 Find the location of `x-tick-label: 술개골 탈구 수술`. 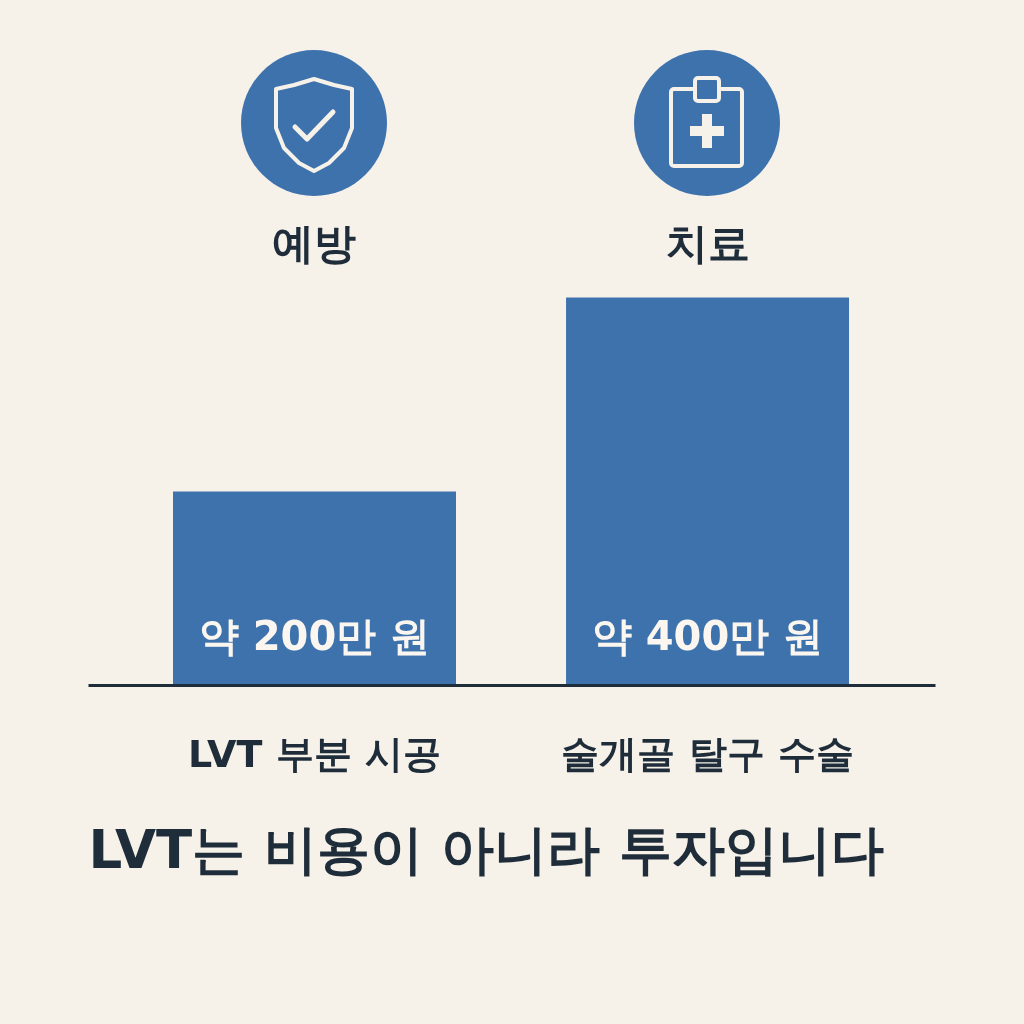

x-tick-label: 술개골 탈구 수술 is located at coordinates (707, 753).